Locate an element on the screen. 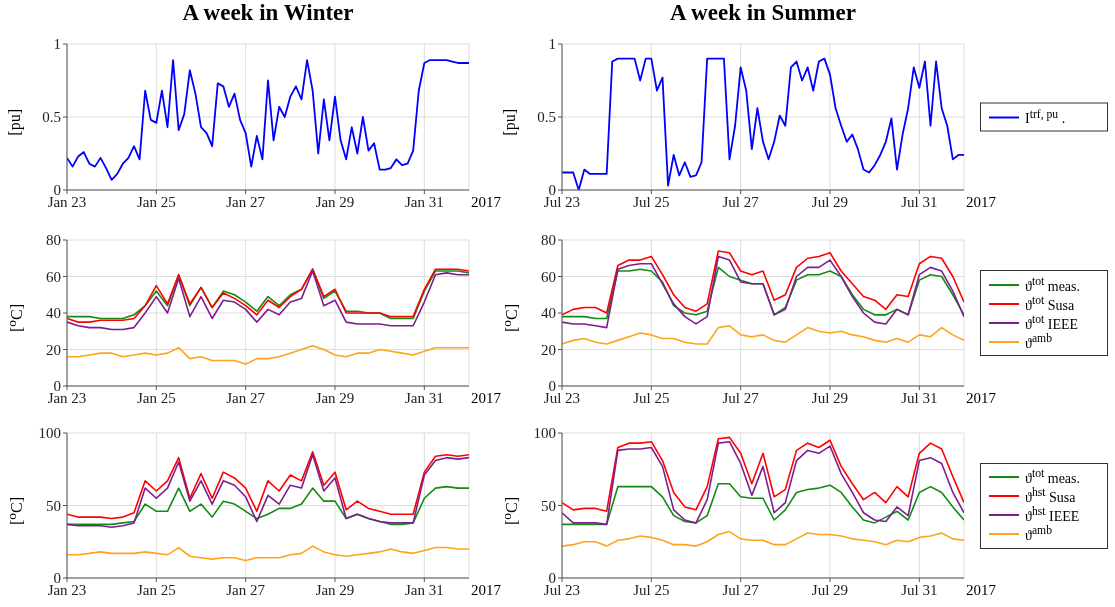 The height and width of the screenshot is (607, 1115). chart-title: A week in Winter is located at coordinates (268, 13).